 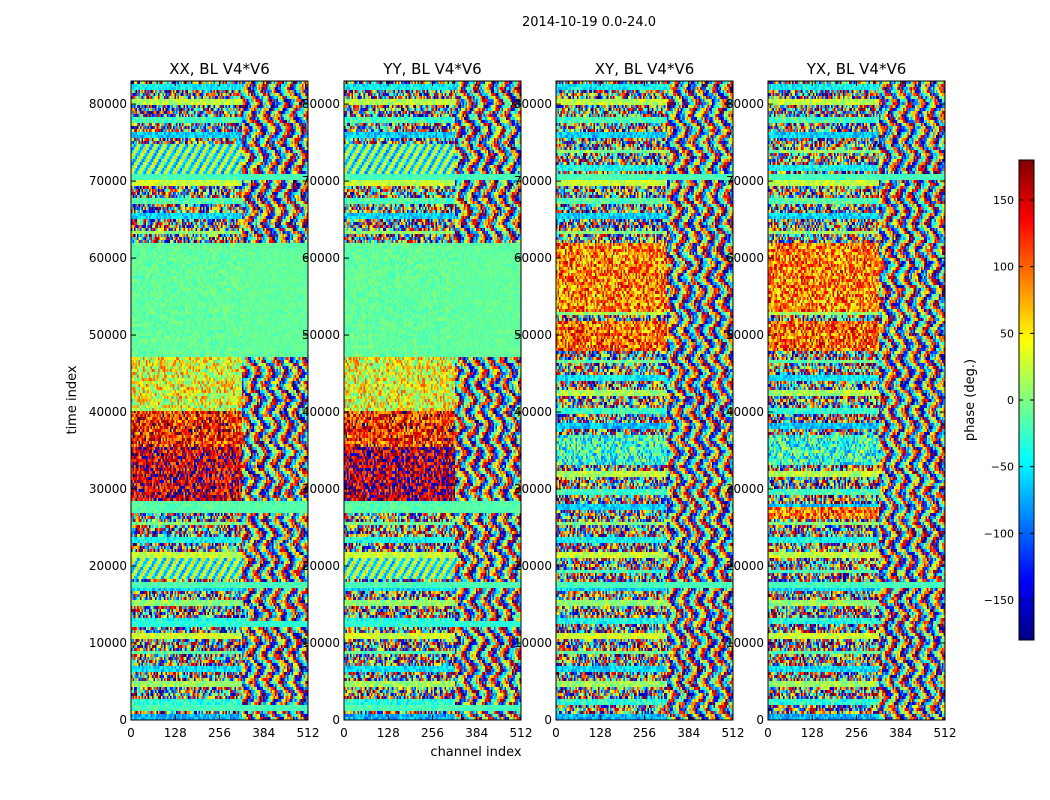 I want to click on x-tick-label-yy: 256, so click(x=432, y=733).